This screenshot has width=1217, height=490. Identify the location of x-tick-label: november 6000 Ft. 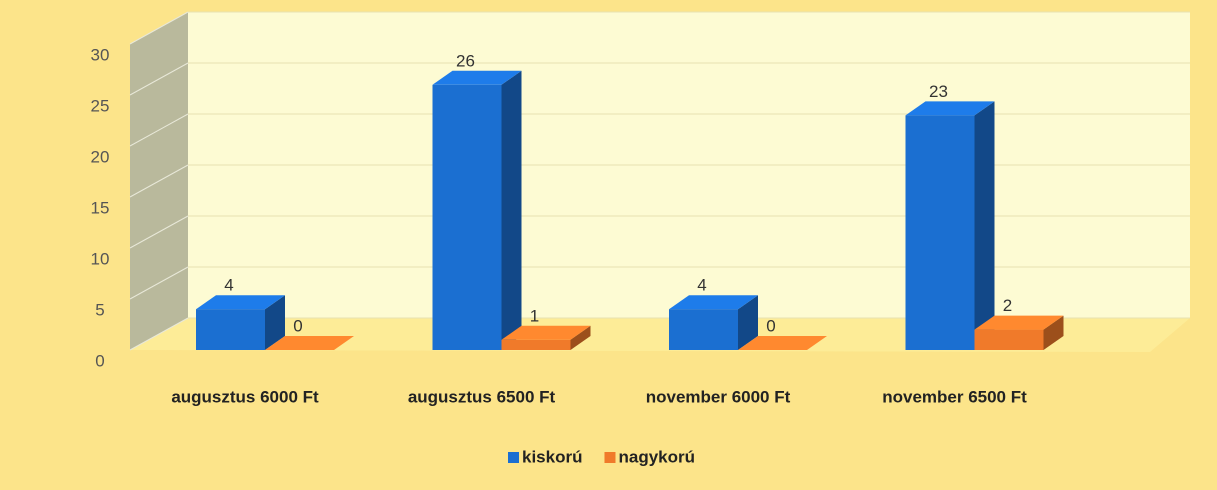
(718, 396).